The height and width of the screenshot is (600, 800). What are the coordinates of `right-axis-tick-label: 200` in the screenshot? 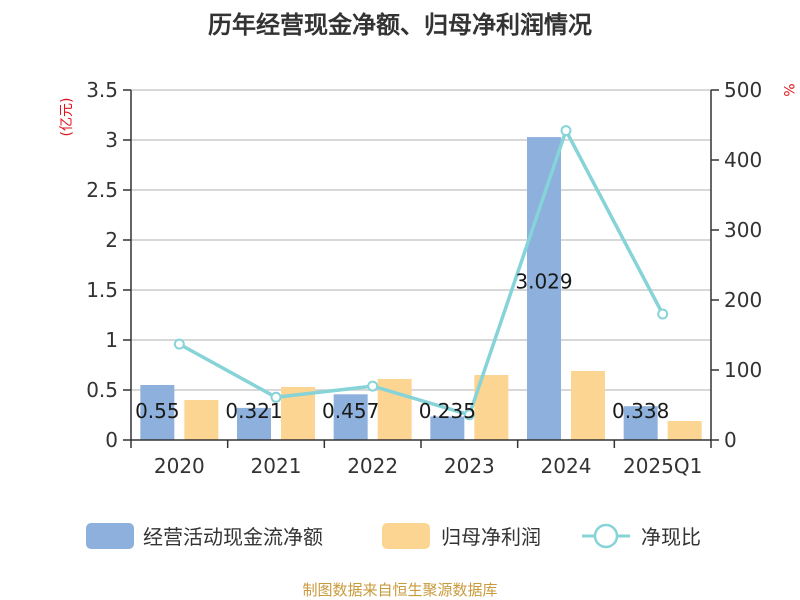 It's located at (743, 300).